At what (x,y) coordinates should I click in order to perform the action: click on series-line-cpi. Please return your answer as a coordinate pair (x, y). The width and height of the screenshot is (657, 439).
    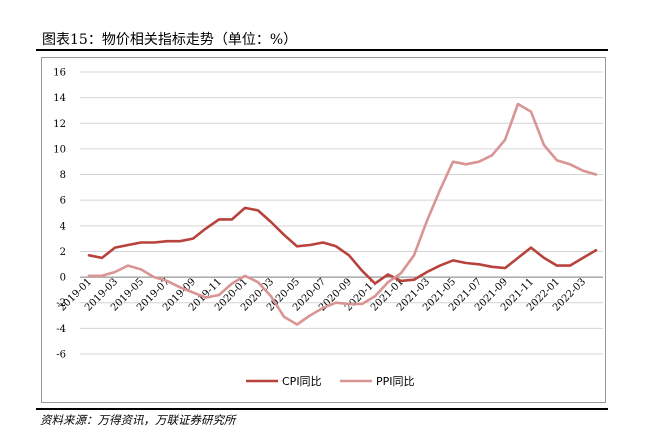
    Looking at the image, I should click on (342, 245).